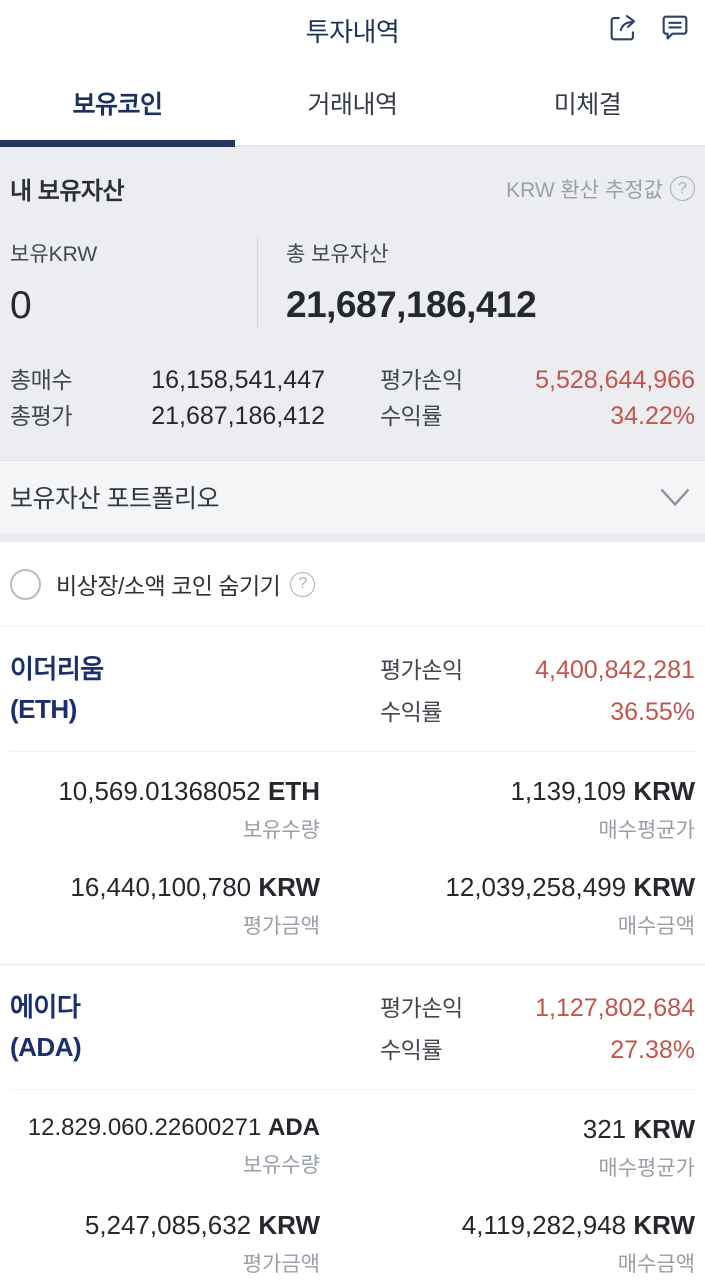 The width and height of the screenshot is (705, 1280). I want to click on eval-amount: 5,247,085,632 KRW 평가금액, so click(165, 1244).